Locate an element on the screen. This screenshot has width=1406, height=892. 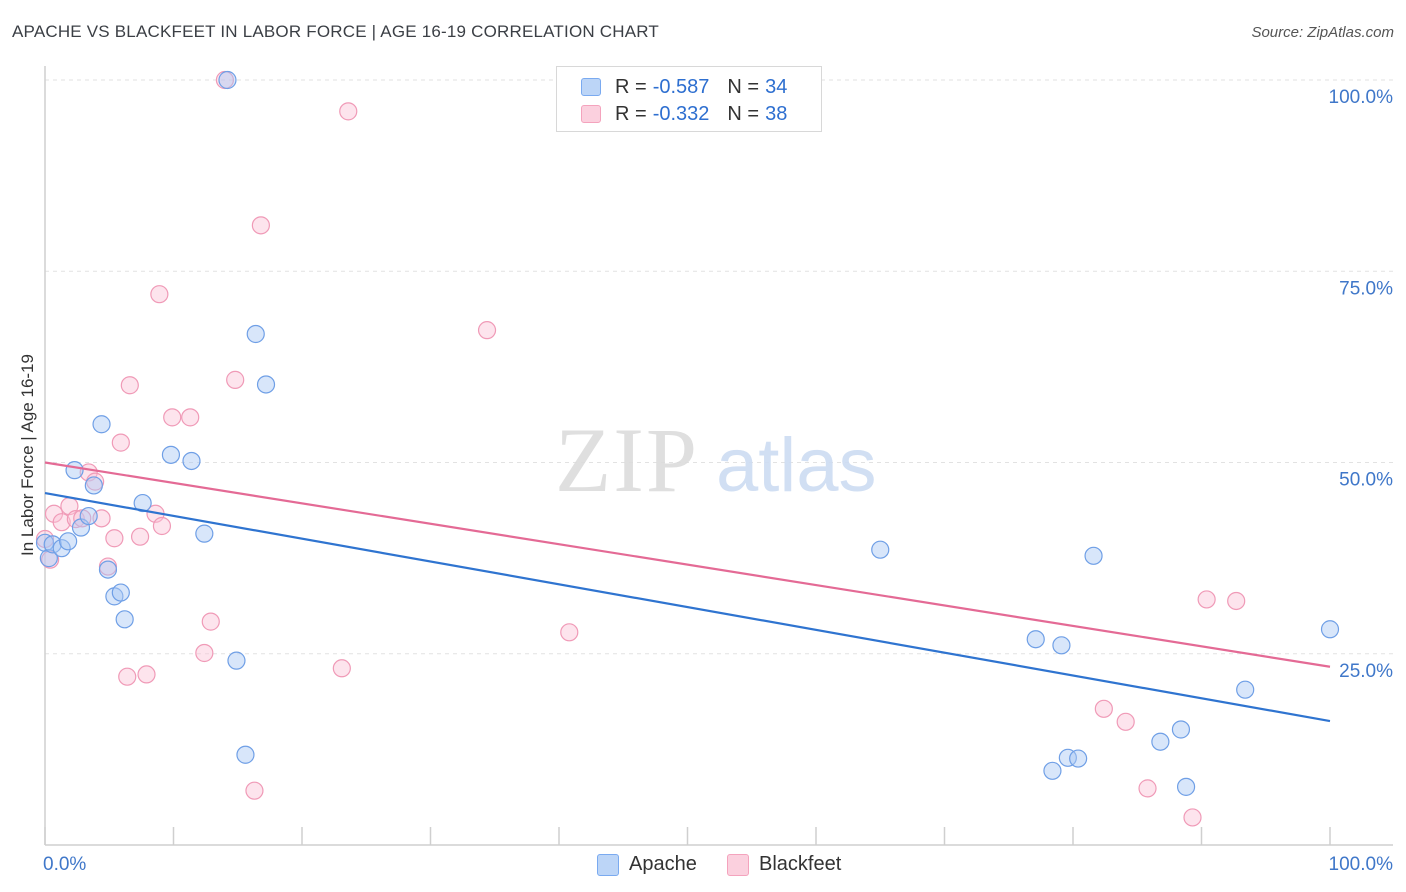
blackfeet-swatch is located at coordinates (591, 114).